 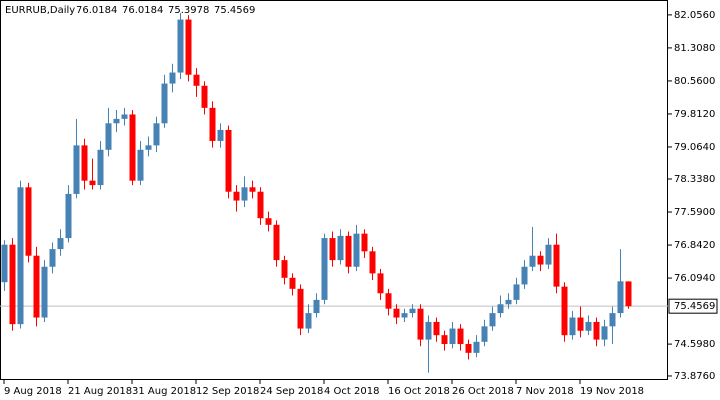 I want to click on y-tick-label: 79.8120, so click(x=694, y=114).